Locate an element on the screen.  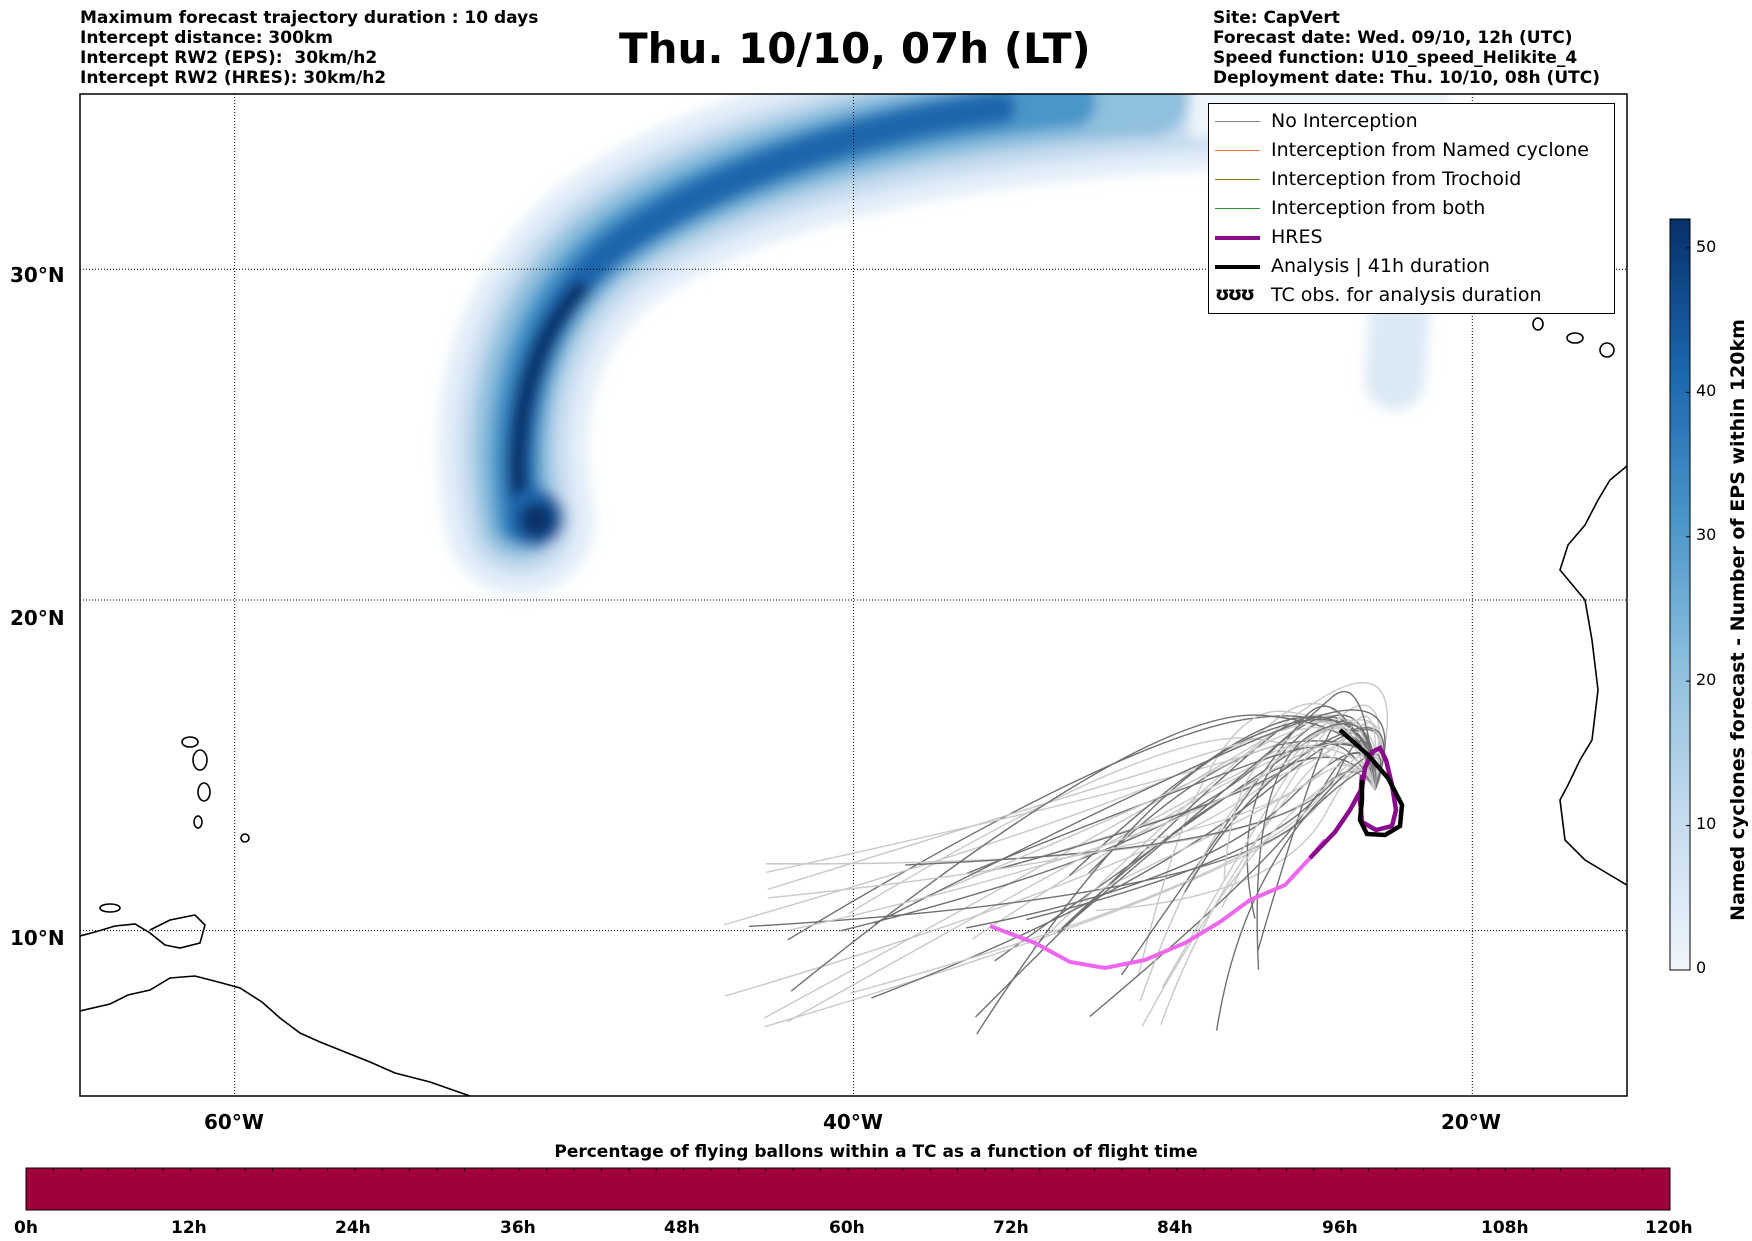
bar-tick-label: 72h is located at coordinates (1011, 1228).